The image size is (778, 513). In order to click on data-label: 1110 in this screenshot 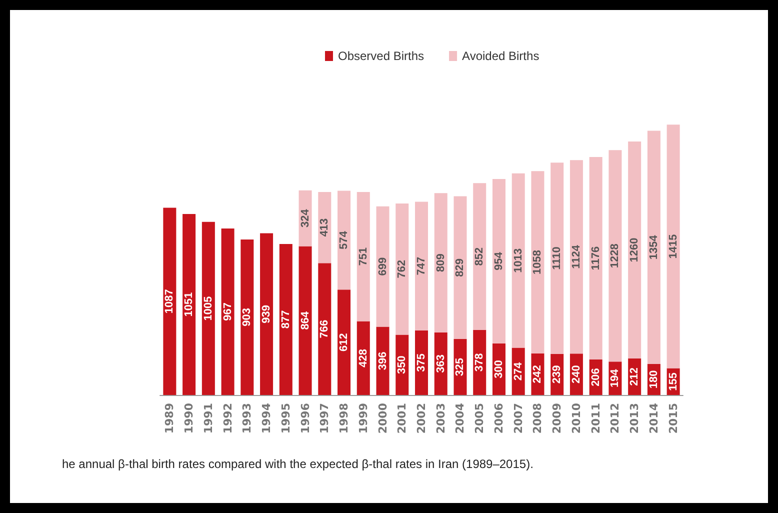, I will do `click(557, 258)`.